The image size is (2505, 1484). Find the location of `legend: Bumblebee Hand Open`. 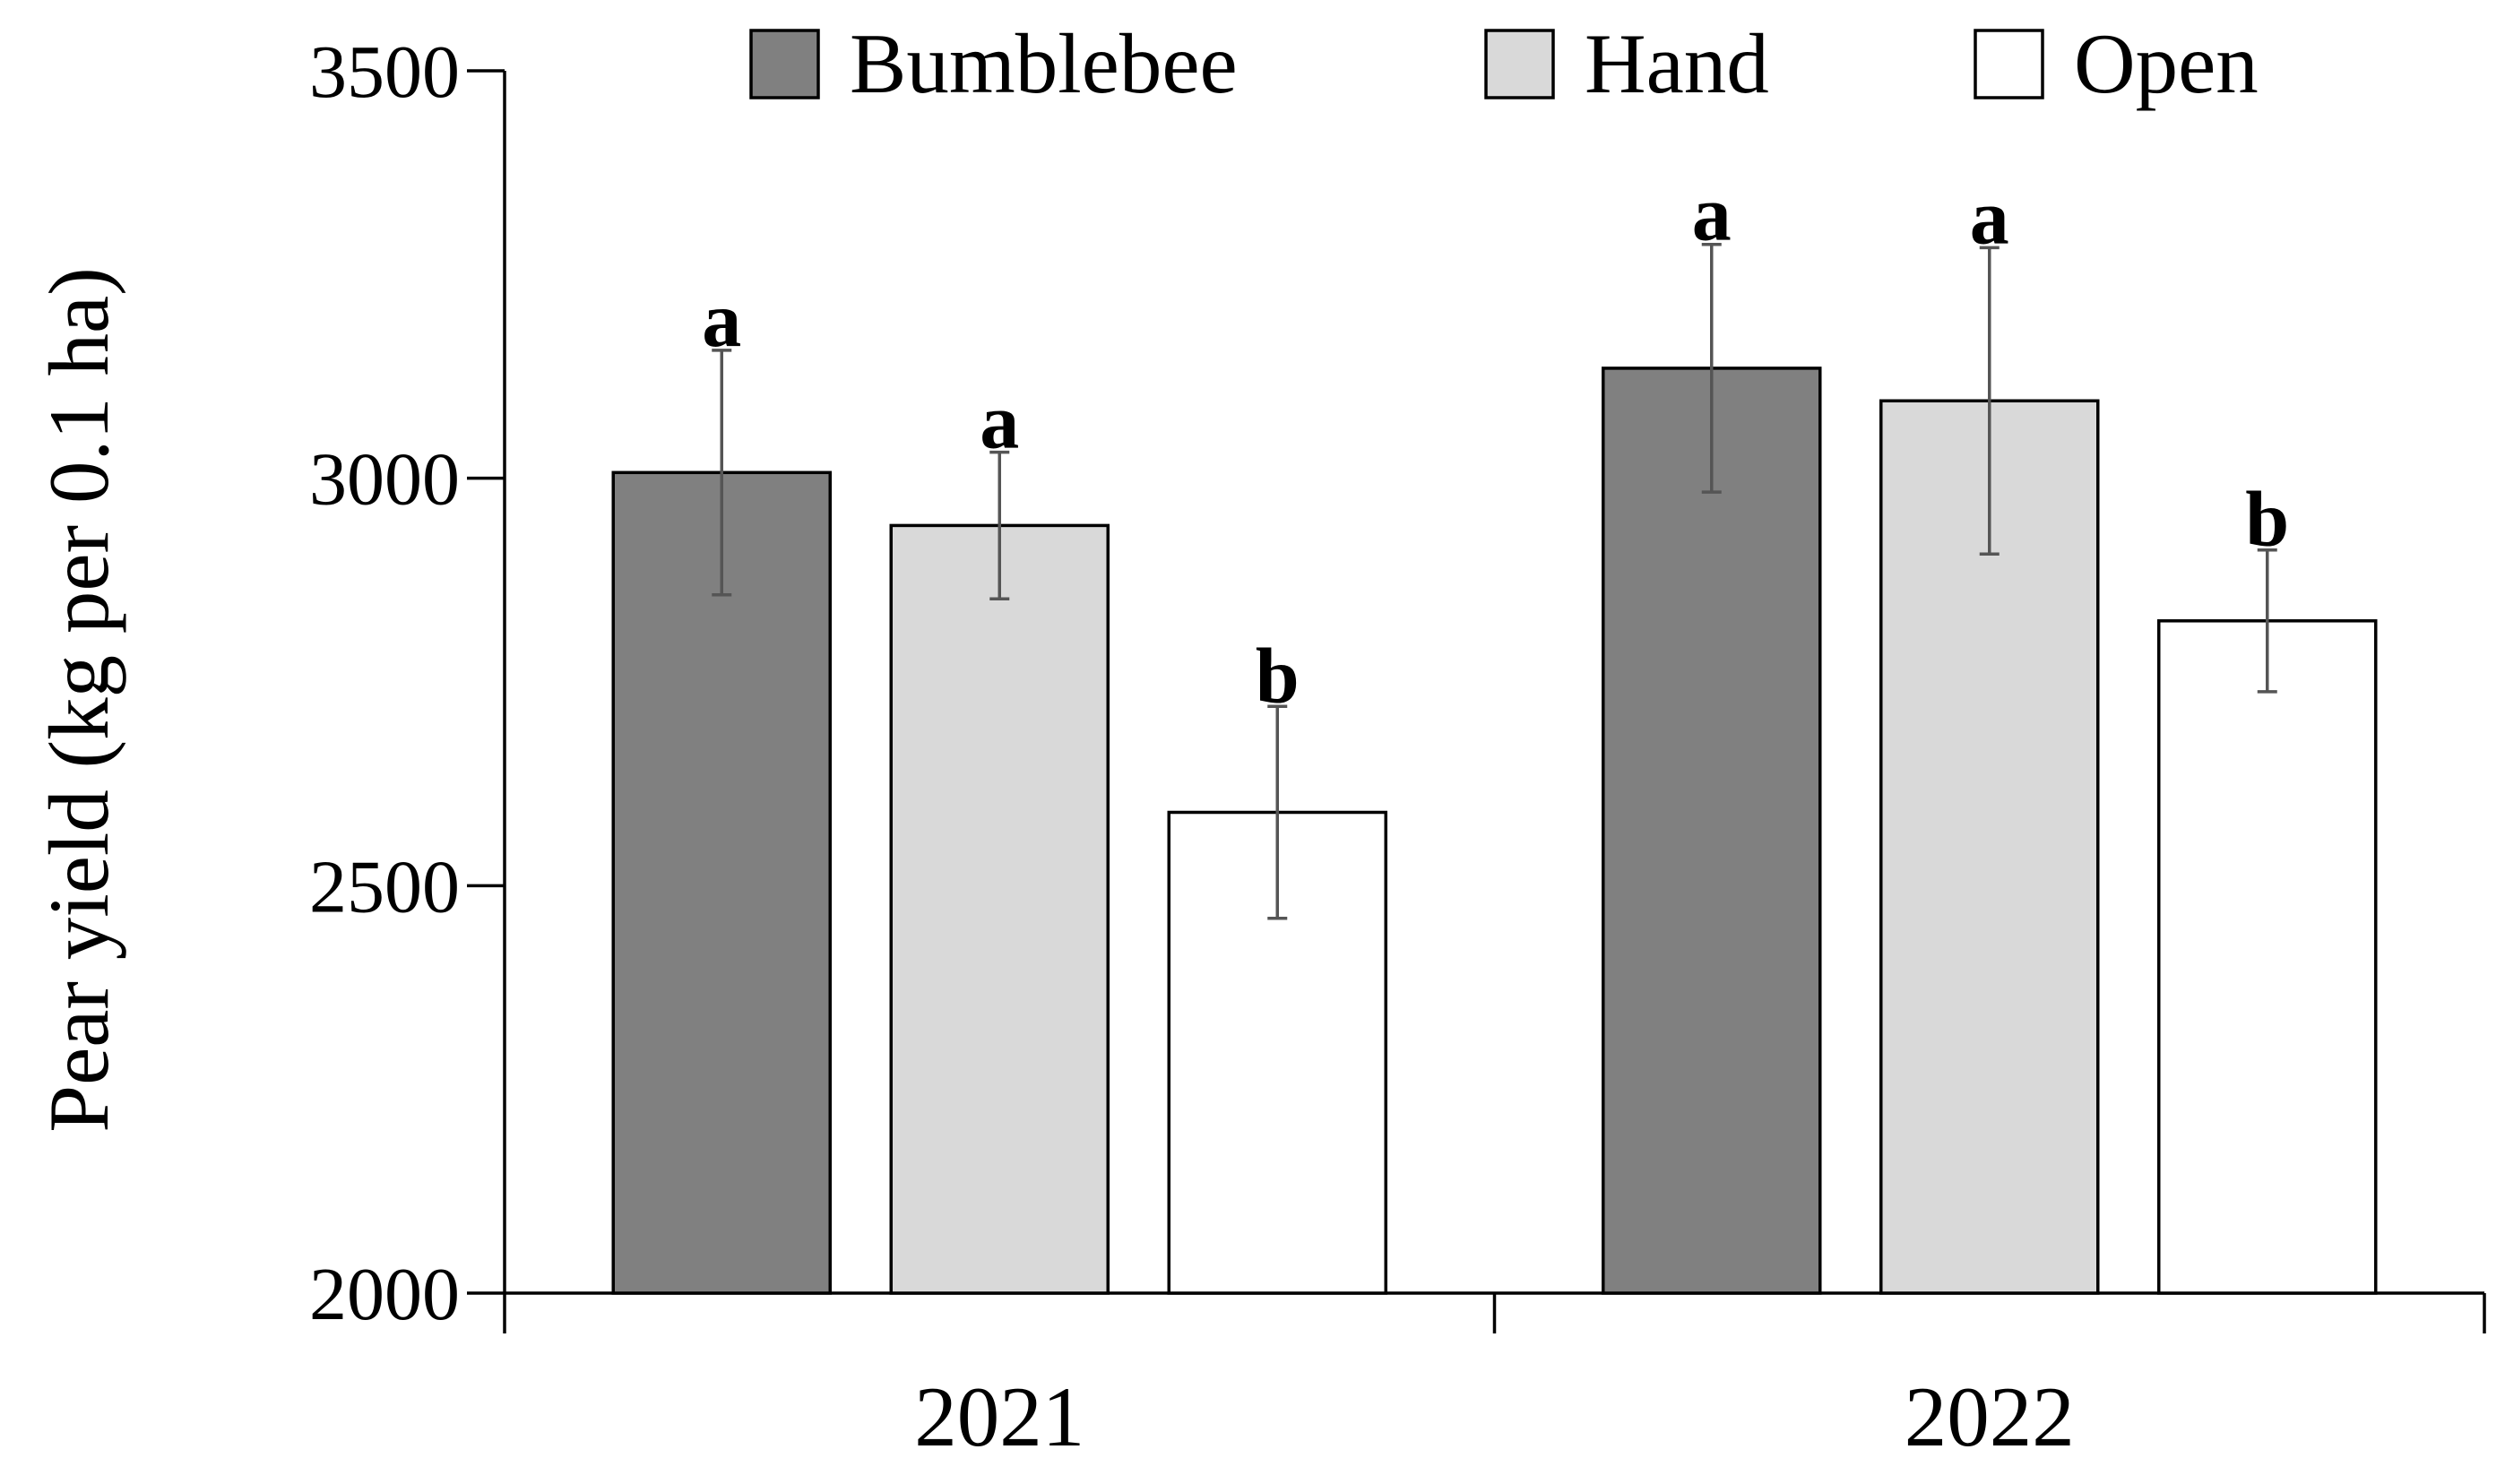

legend: Bumblebee Hand Open is located at coordinates (1504, 63).